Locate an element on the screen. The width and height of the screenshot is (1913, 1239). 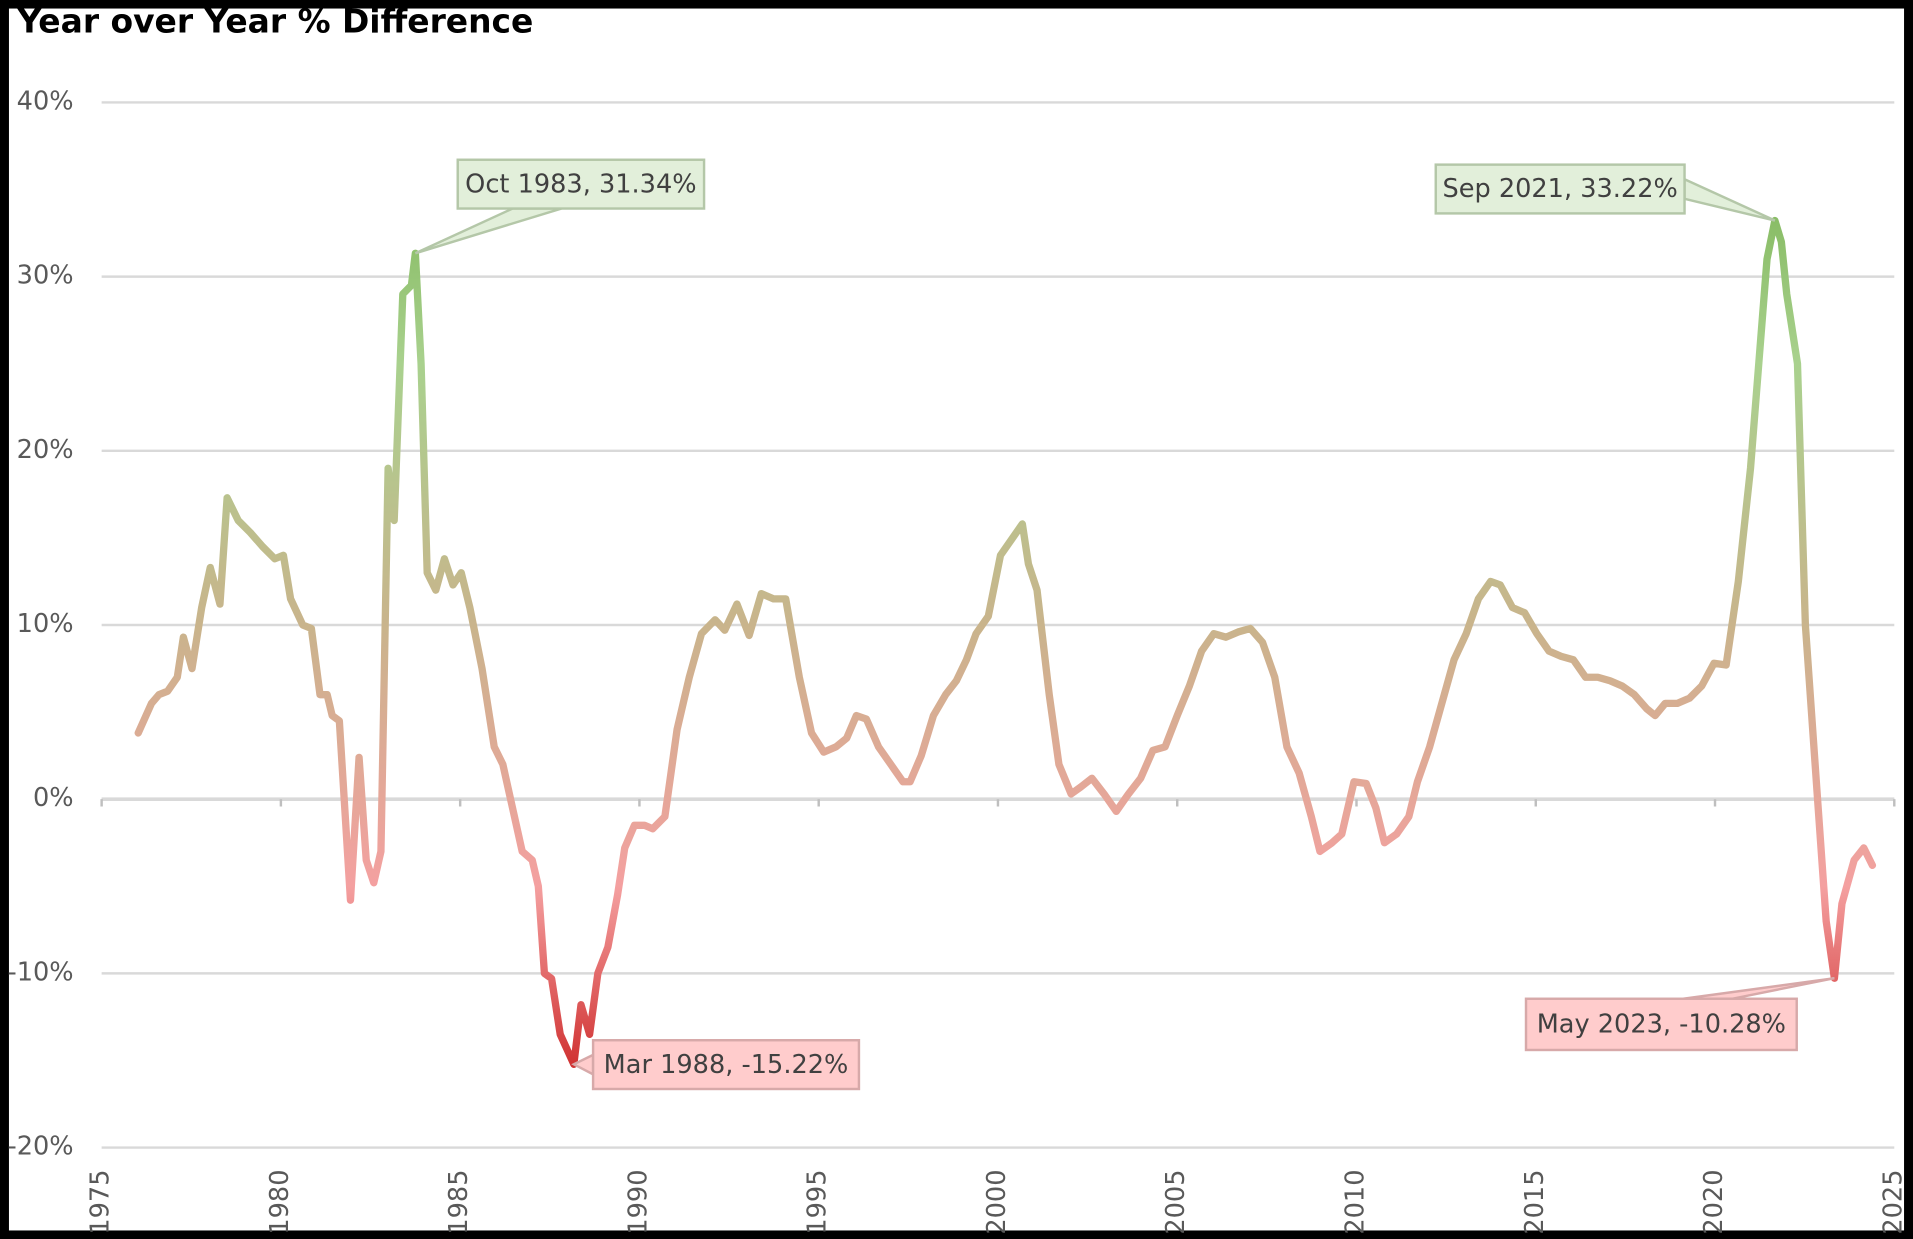
x-tick-label: 2020 is located at coordinates (1714, 1201).